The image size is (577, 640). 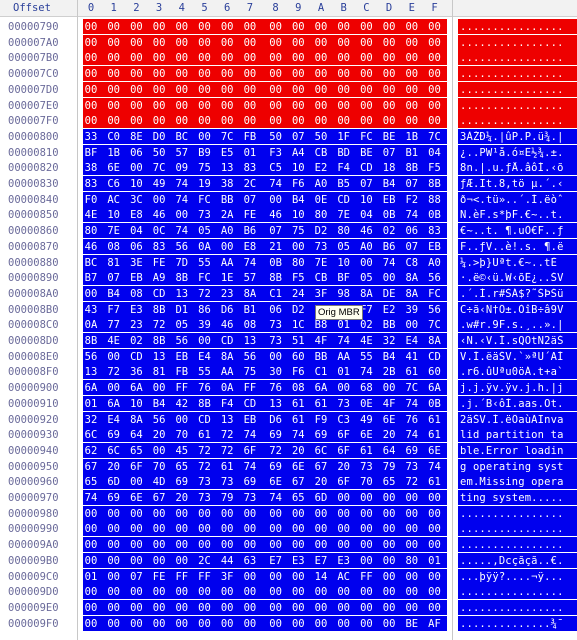 What do you see at coordinates (389, 262) in the screenshot?
I see `hex-byte: 74` at bounding box center [389, 262].